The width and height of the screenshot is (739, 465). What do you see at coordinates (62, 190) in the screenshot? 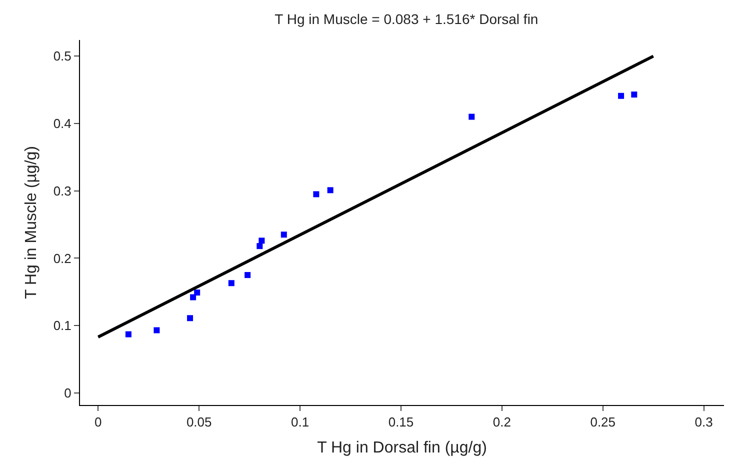
I see `y-tick-label: 0.3` at bounding box center [62, 190].